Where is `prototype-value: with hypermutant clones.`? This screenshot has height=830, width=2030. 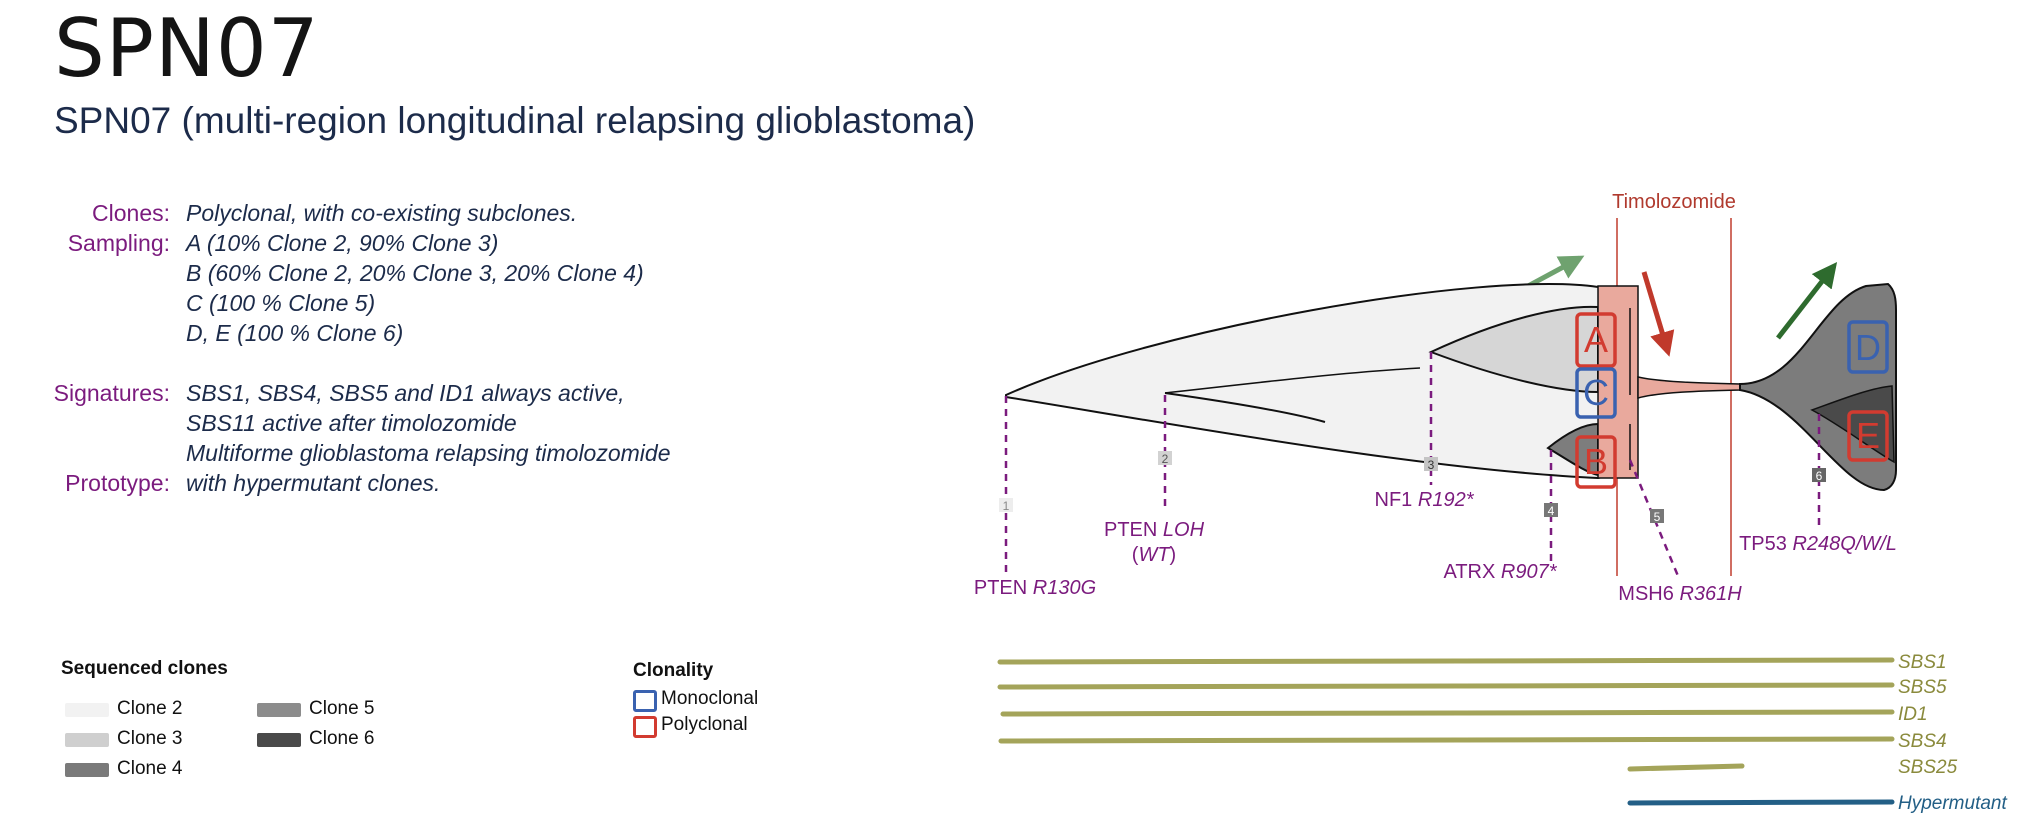 prototype-value: with hypermutant clones. is located at coordinates (313, 483).